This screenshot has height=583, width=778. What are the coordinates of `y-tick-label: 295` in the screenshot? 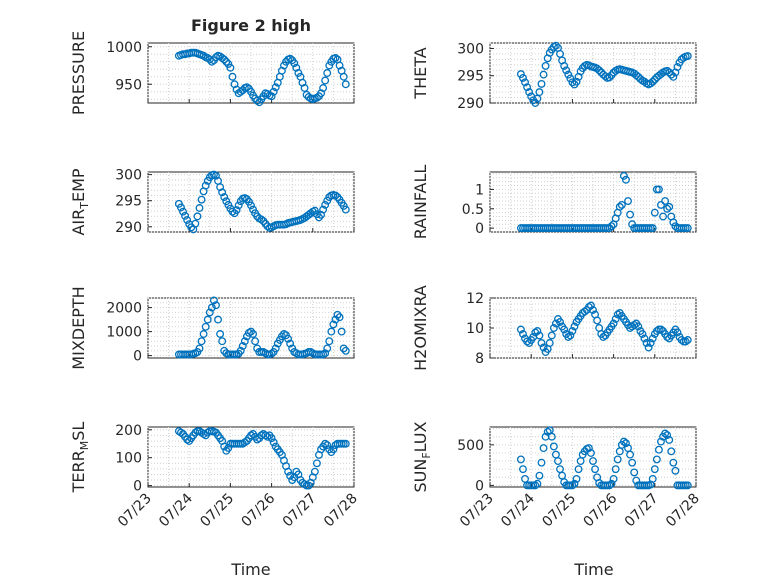 It's located at (128, 202).